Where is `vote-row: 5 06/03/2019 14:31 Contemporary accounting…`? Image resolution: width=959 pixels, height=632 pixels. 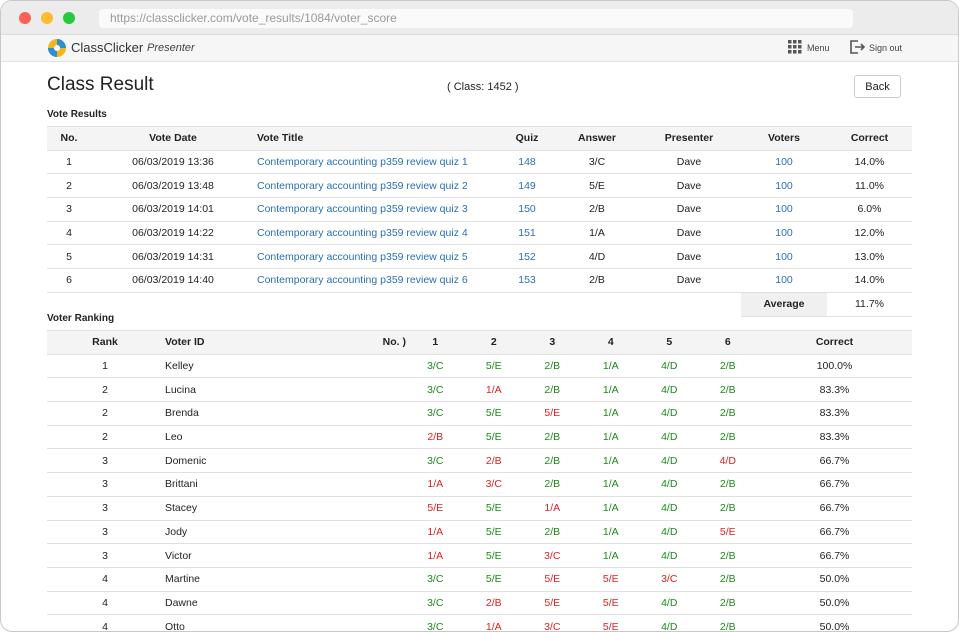 vote-row: 5 06/03/2019 14:31 Contemporary accounting… is located at coordinates (479, 257).